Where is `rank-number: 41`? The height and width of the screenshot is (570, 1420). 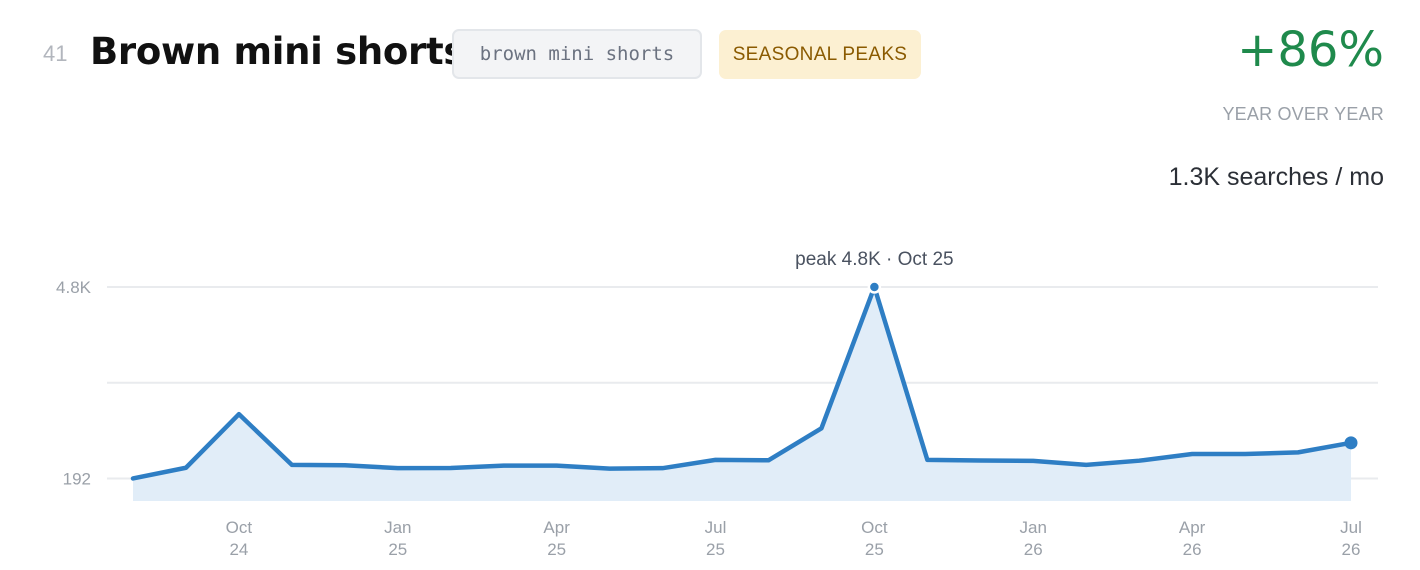
rank-number: 41 is located at coordinates (55, 53).